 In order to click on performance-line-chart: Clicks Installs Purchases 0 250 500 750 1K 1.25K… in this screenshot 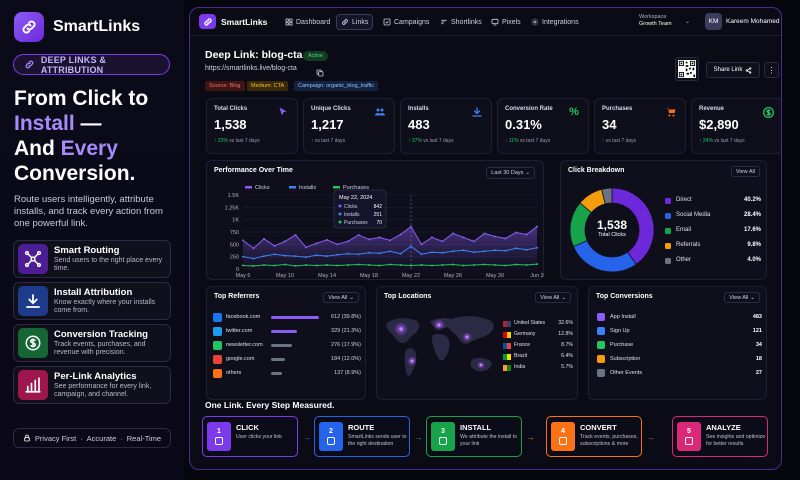, I will do `click(376, 221)`.